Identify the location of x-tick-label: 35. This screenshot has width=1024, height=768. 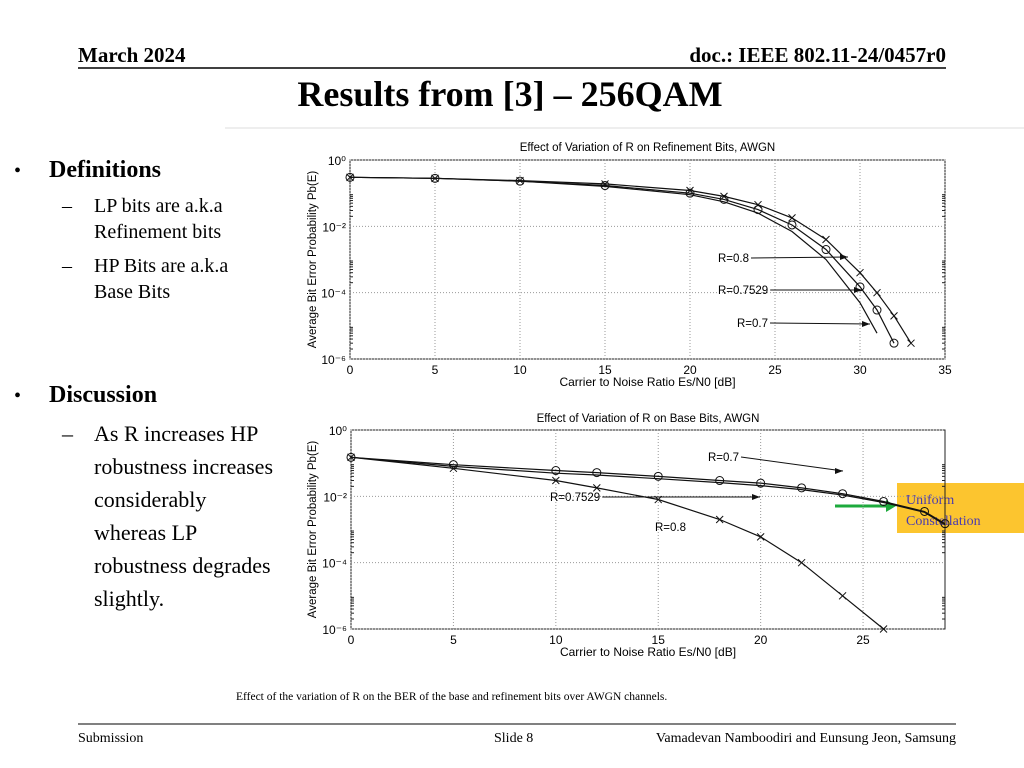
(945, 370).